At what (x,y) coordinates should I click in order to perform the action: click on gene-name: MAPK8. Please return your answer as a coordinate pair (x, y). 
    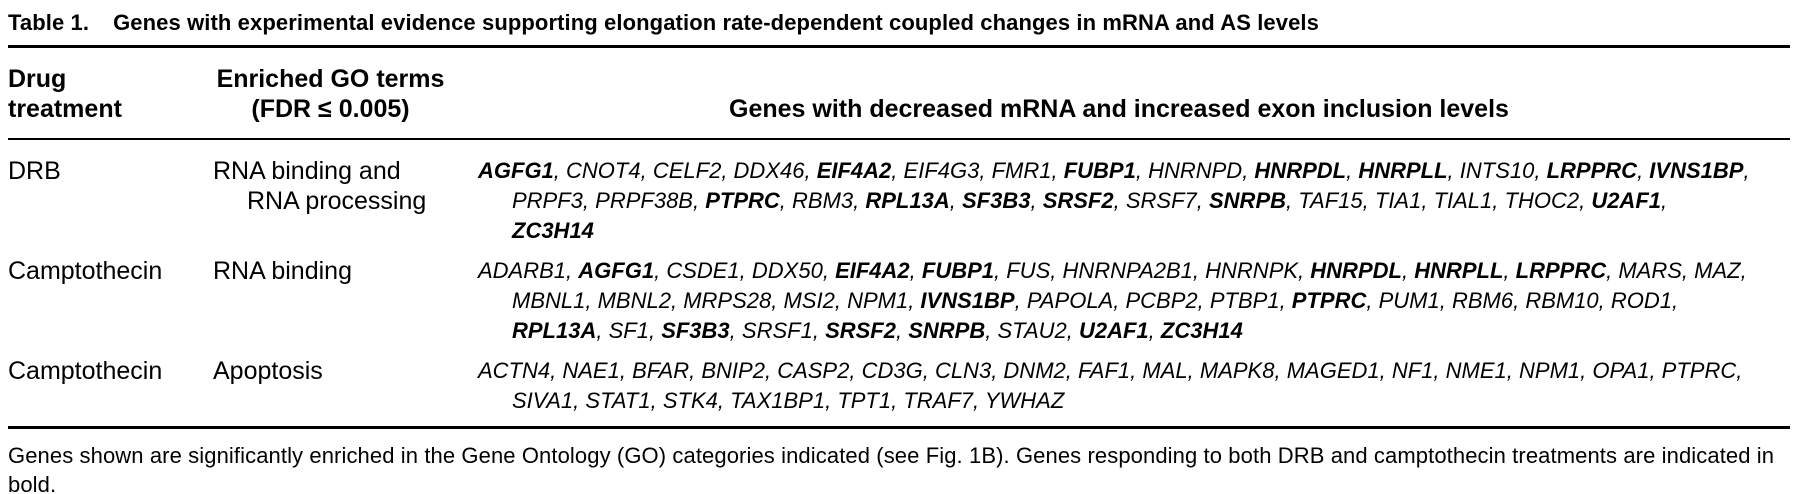
    Looking at the image, I should click on (1237, 370).